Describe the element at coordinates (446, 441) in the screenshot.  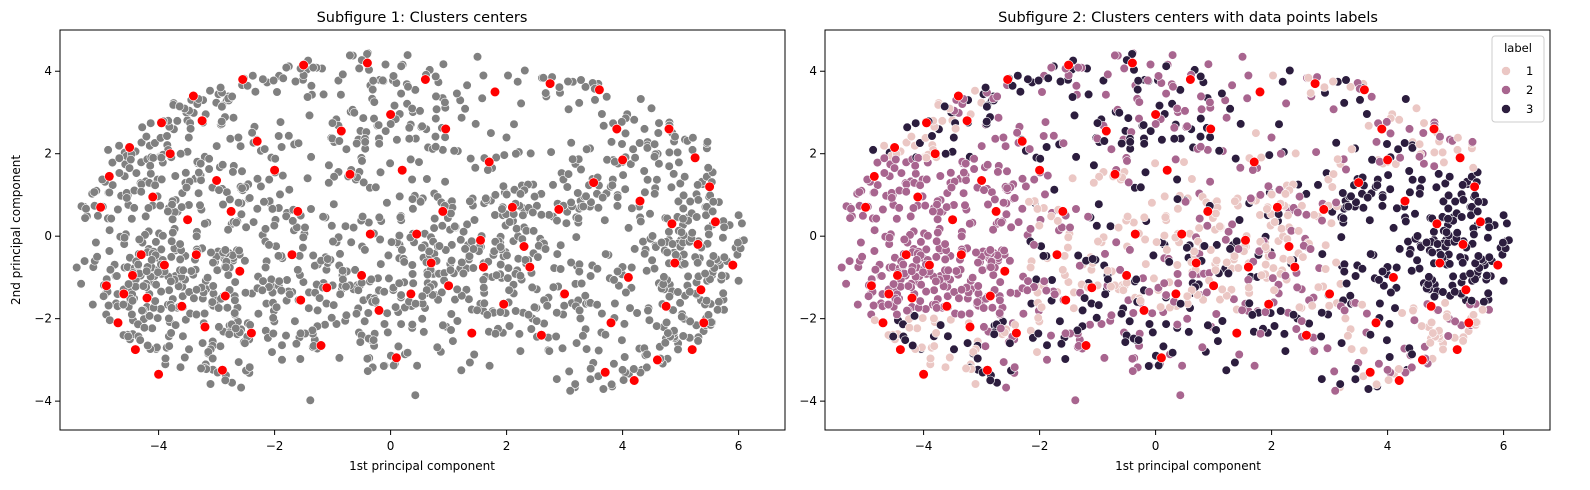
I see `panel-1-x-ticks: −4 −2 0 2 4 6` at that location.